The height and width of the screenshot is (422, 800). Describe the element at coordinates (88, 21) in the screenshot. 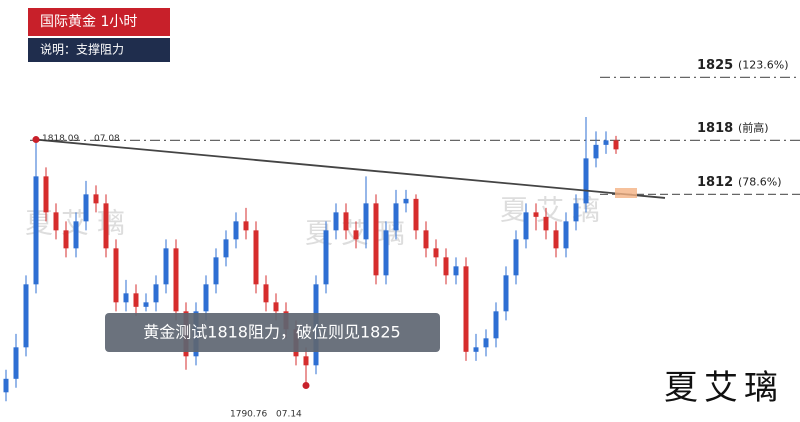

I see `chart-title: 国际黄金 1小时` at that location.